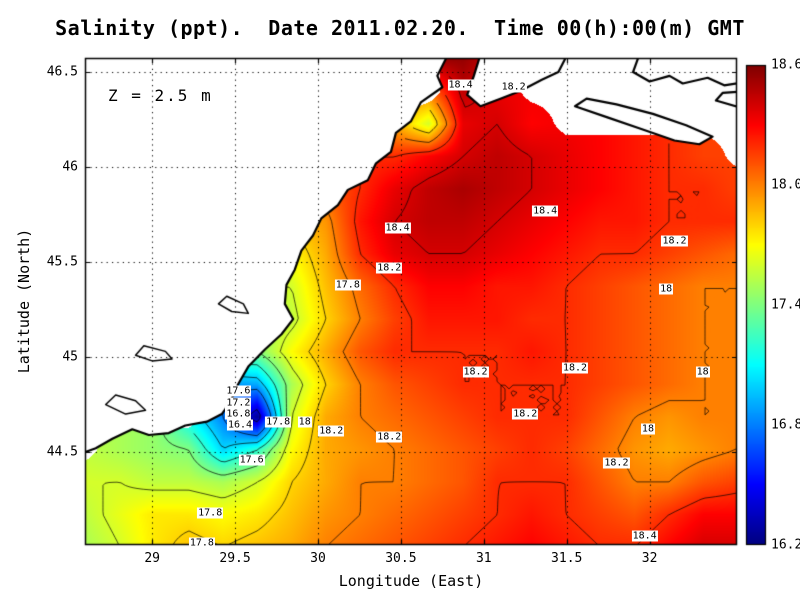  Describe the element at coordinates (785, 425) in the screenshot. I see `colorbar-tick-label: 16.8` at that location.